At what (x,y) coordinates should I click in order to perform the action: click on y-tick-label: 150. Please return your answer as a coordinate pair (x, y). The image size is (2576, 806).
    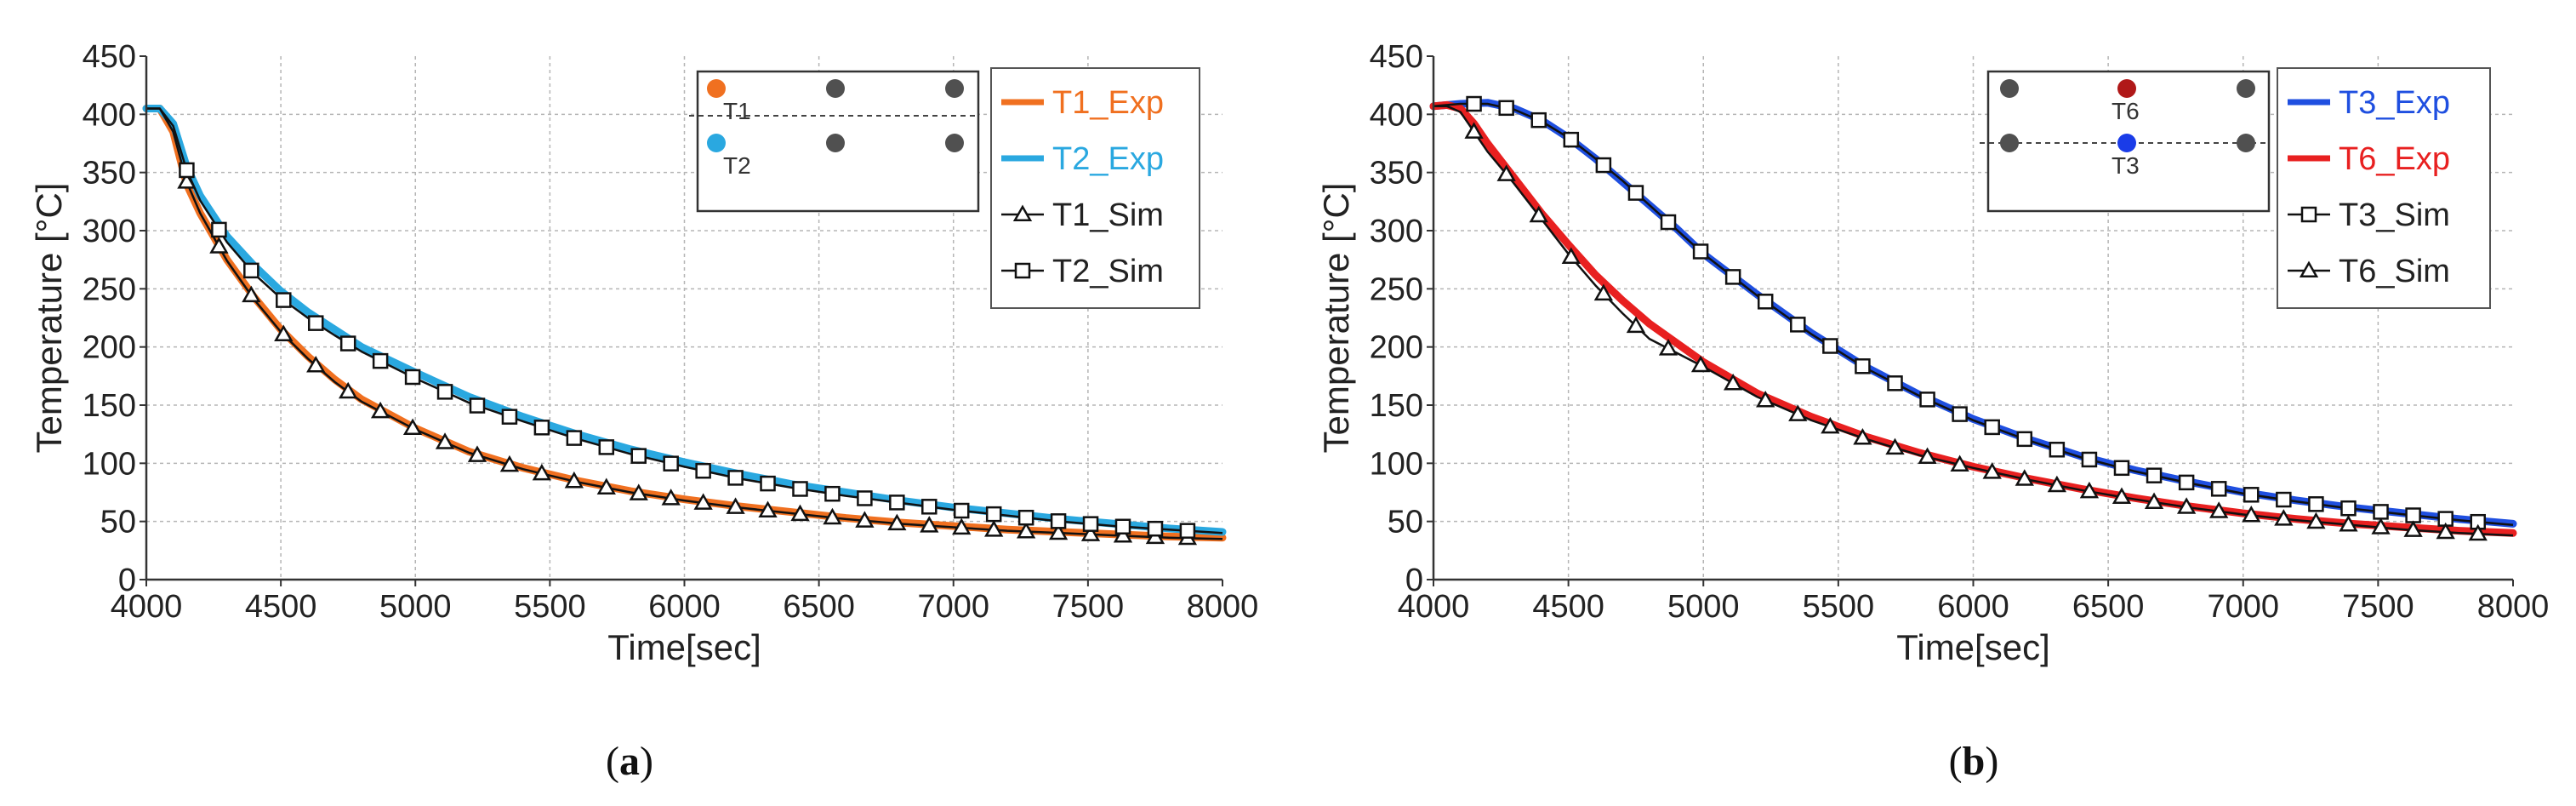
    Looking at the image, I should click on (110, 406).